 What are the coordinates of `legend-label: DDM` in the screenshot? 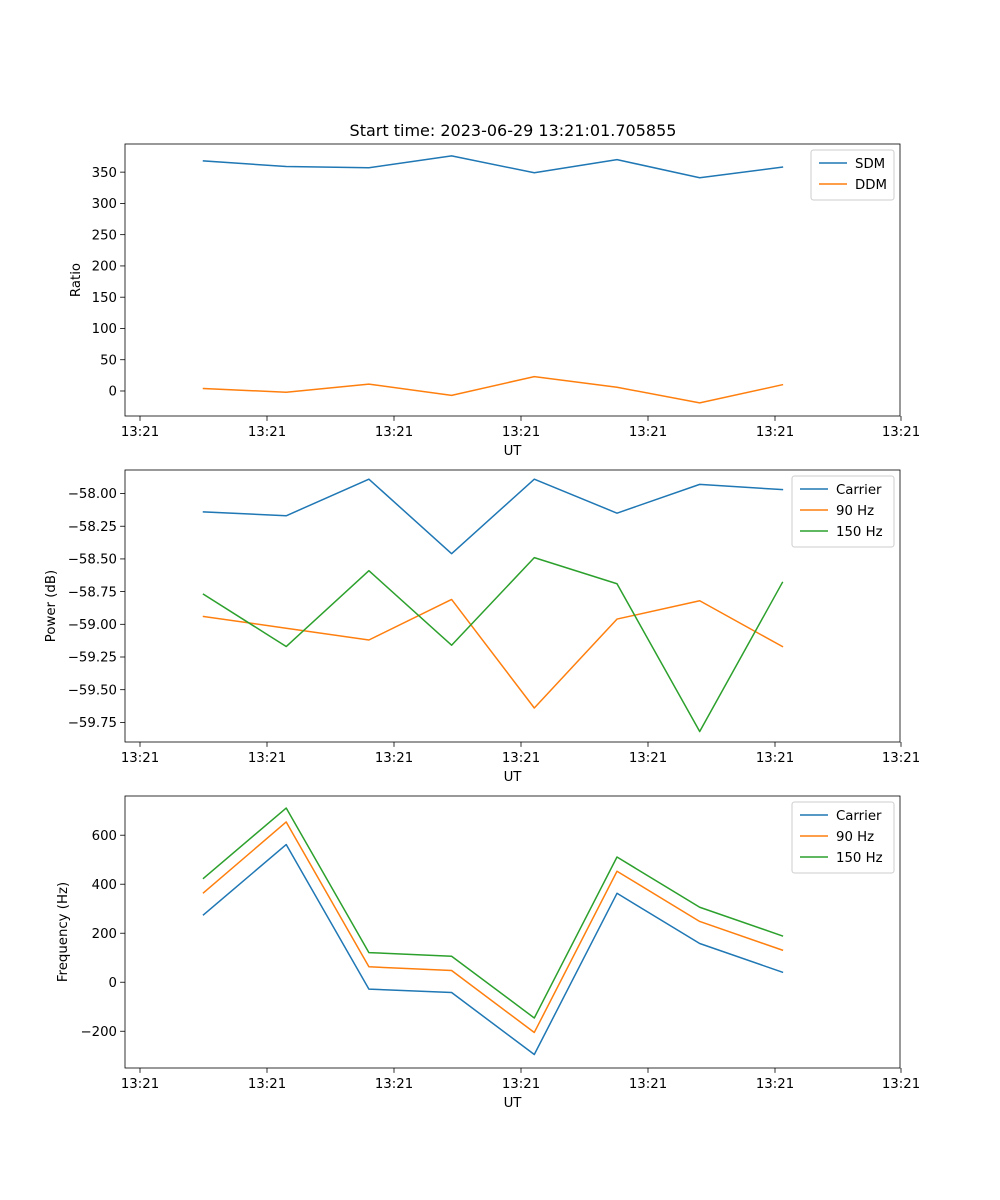 It's located at (871, 185).